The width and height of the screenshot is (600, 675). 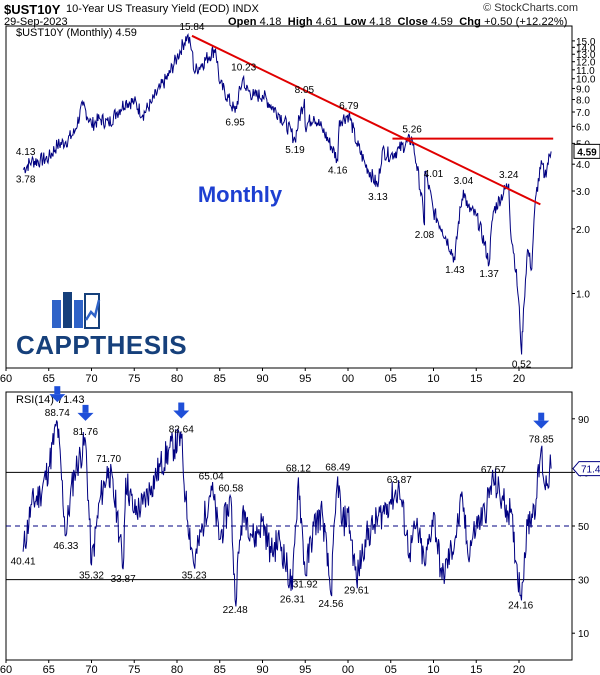 I want to click on price-annotation: 4.01, so click(x=434, y=174).